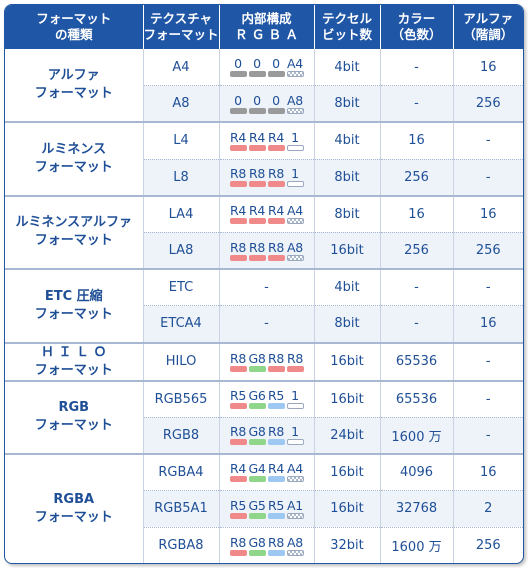 The height and width of the screenshot is (568, 528). Describe the element at coordinates (181, 251) in the screenshot. I see `texture-format-cell: LA8` at that location.